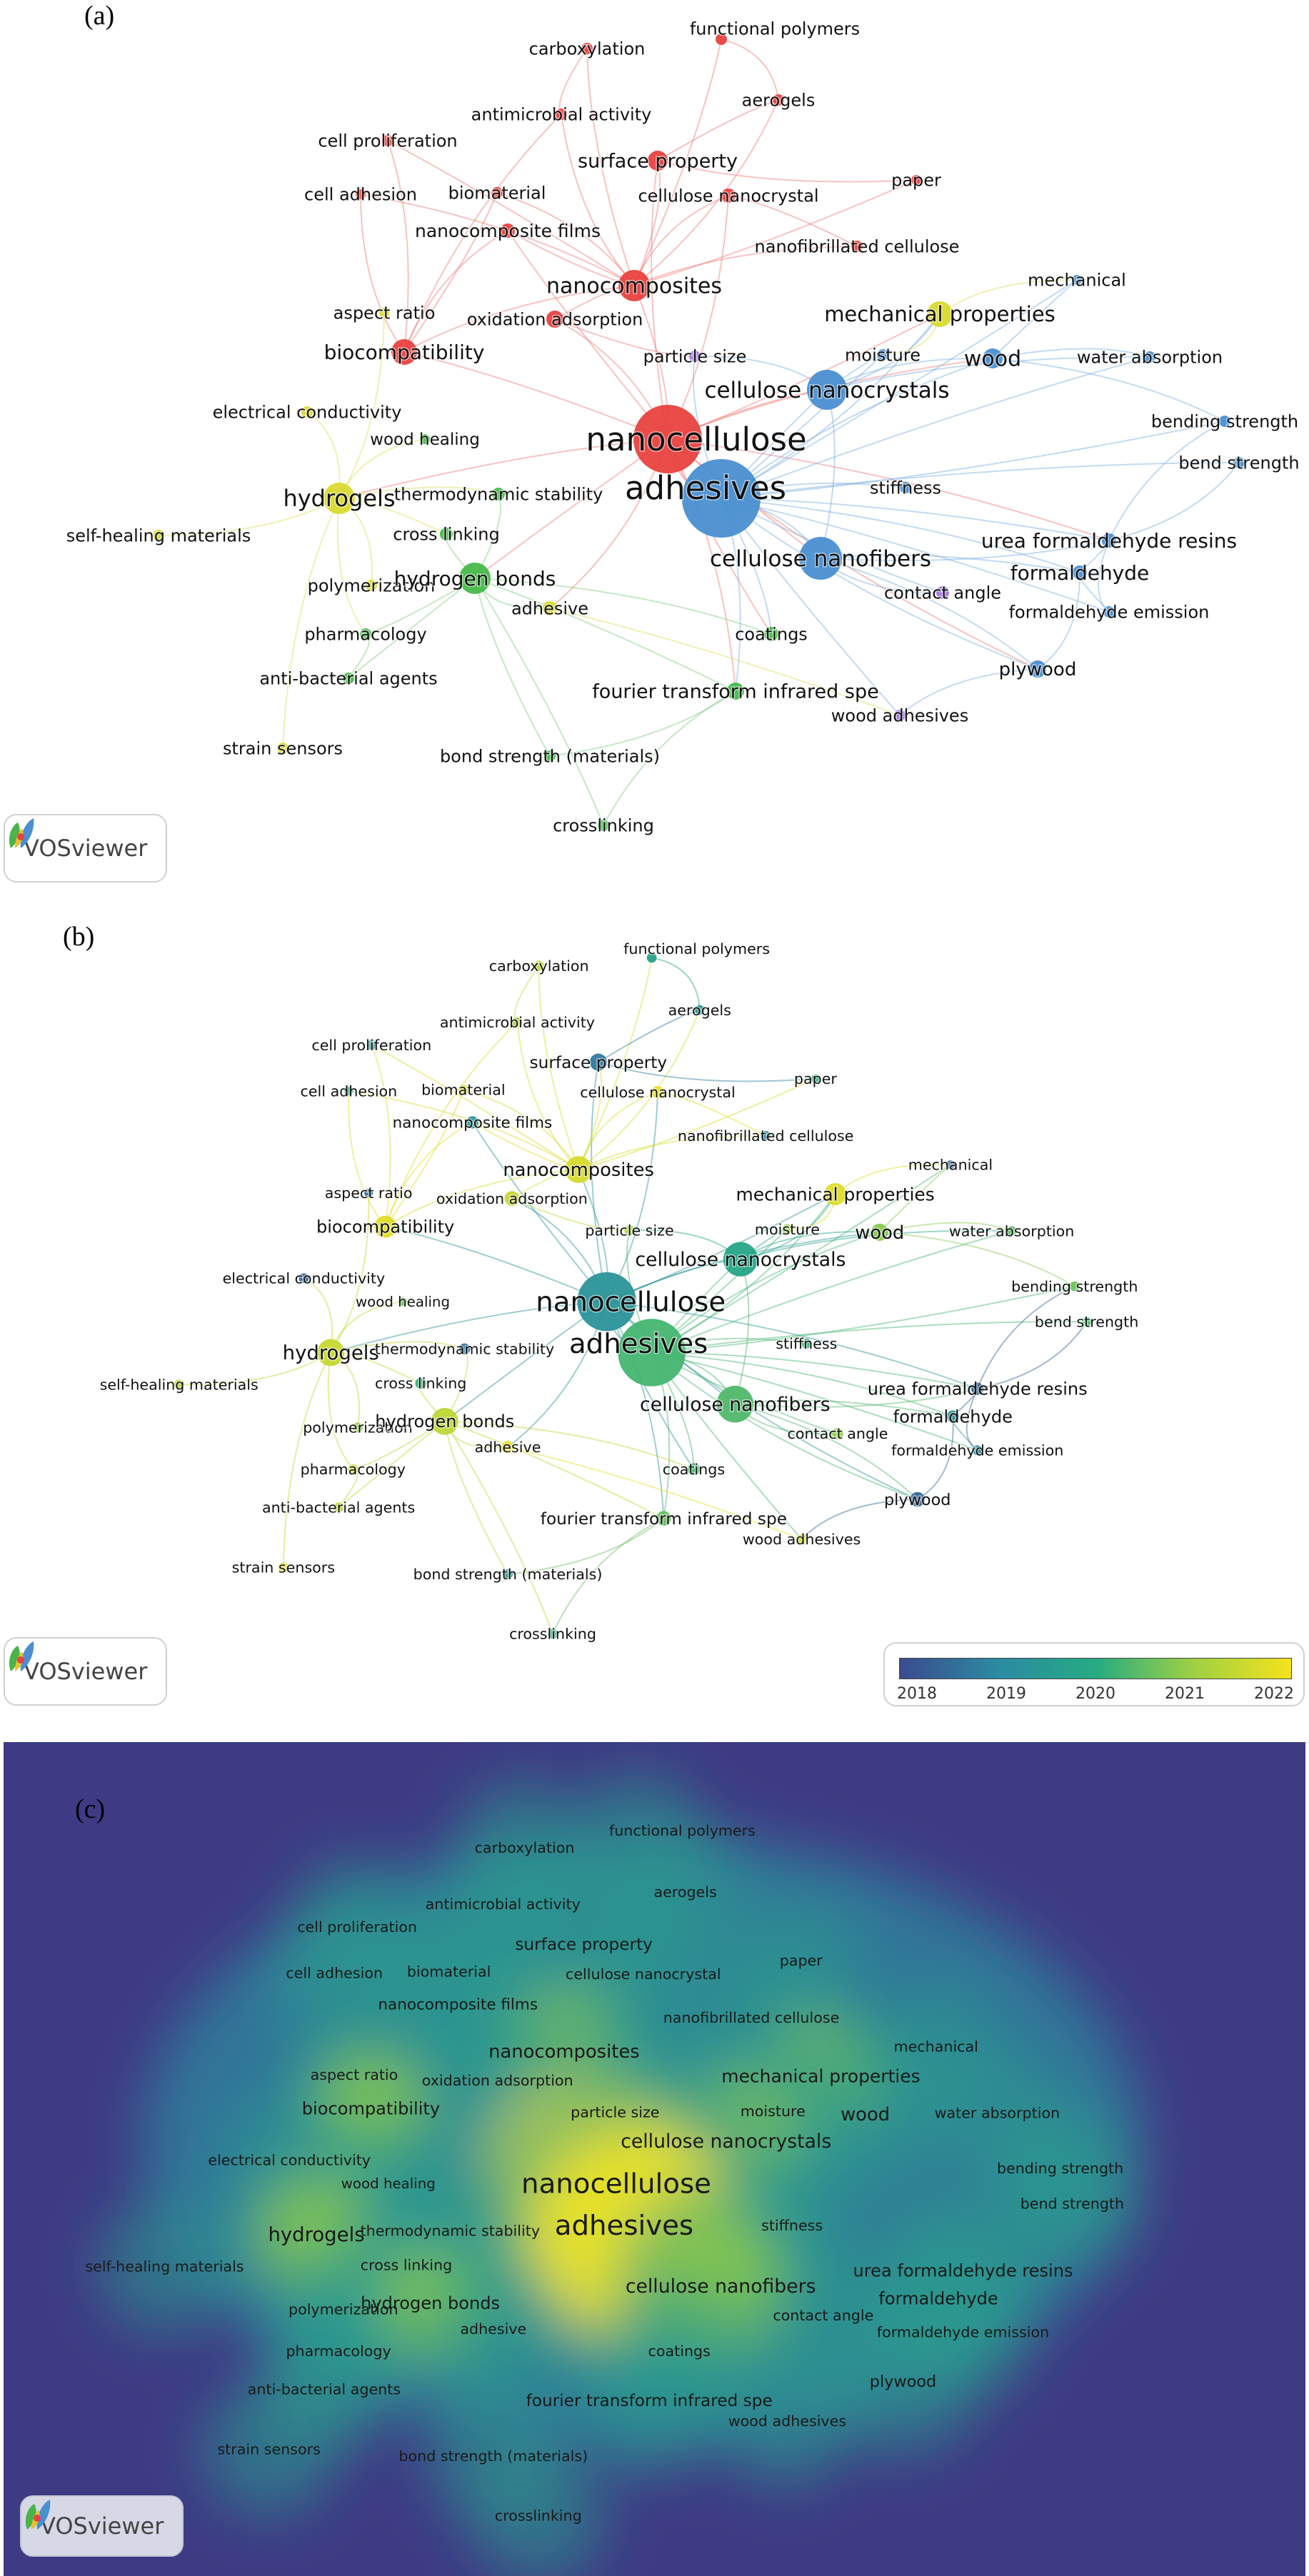  Describe the element at coordinates (1239, 462) in the screenshot. I see `node-bend-strength` at that location.